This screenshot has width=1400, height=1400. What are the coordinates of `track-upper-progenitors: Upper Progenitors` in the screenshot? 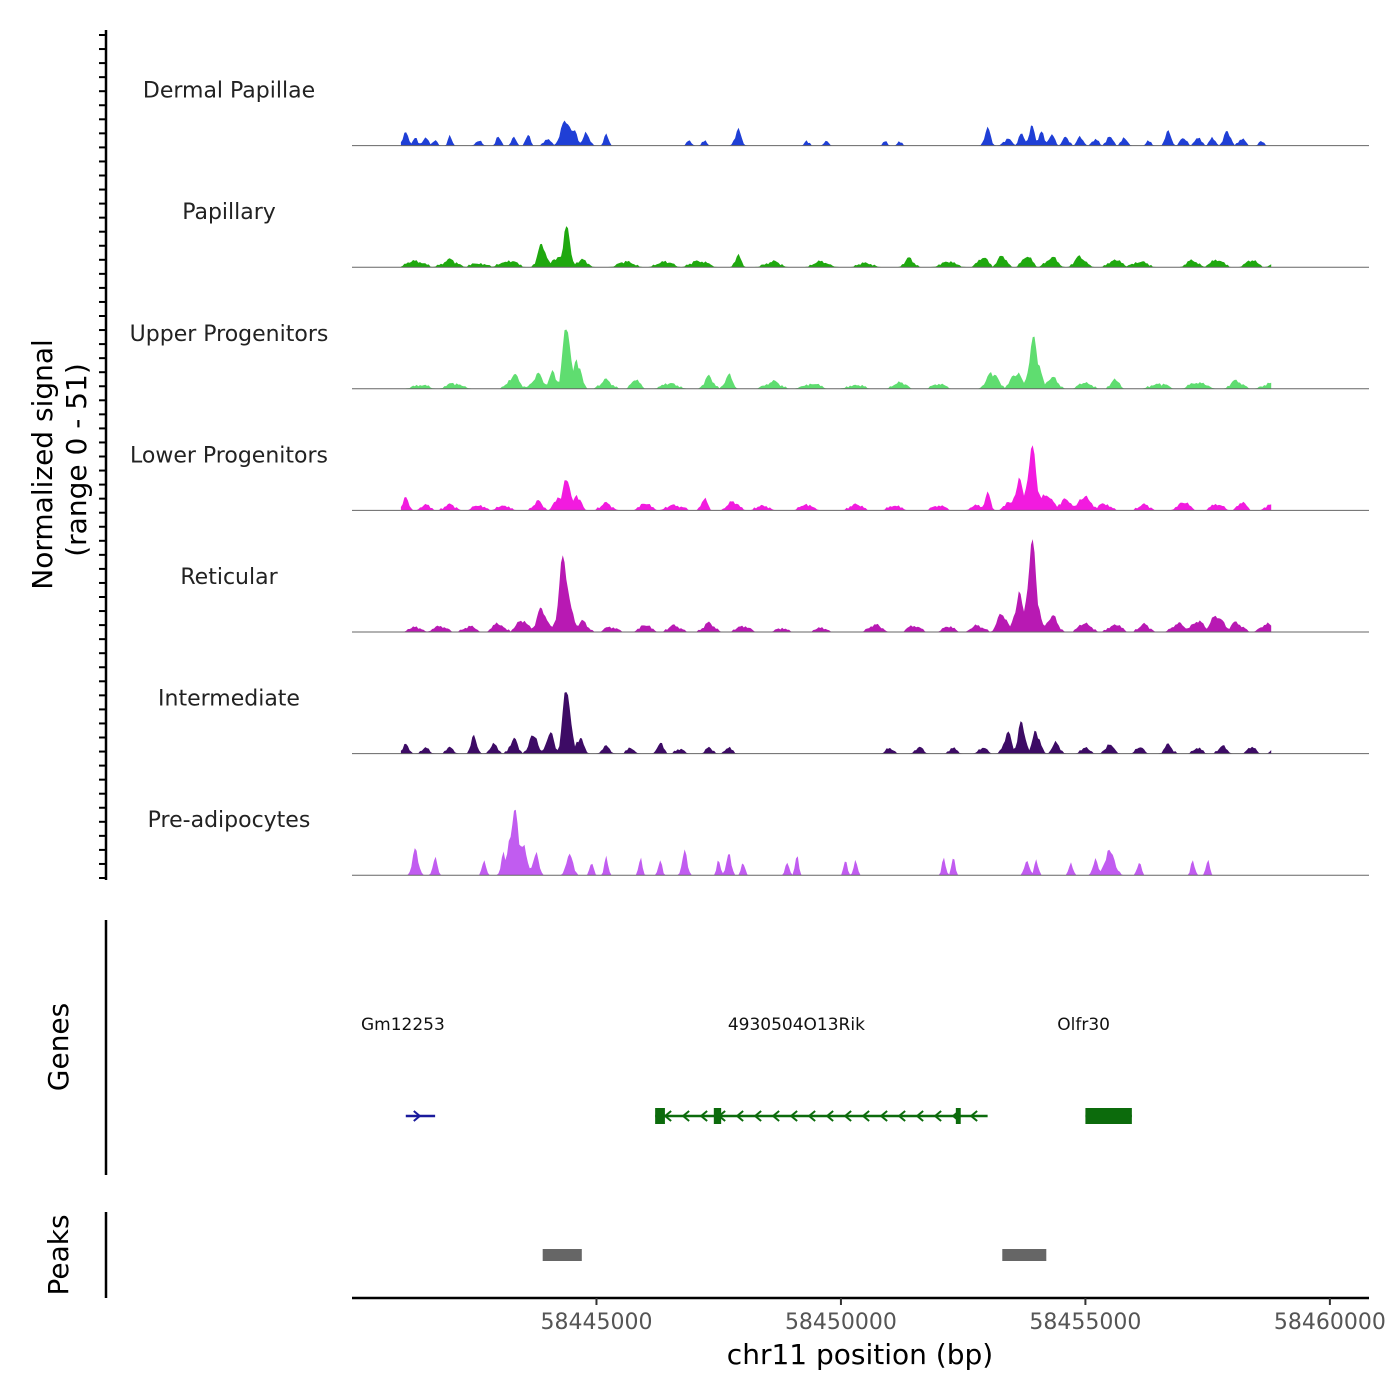 It's located at (749, 356).